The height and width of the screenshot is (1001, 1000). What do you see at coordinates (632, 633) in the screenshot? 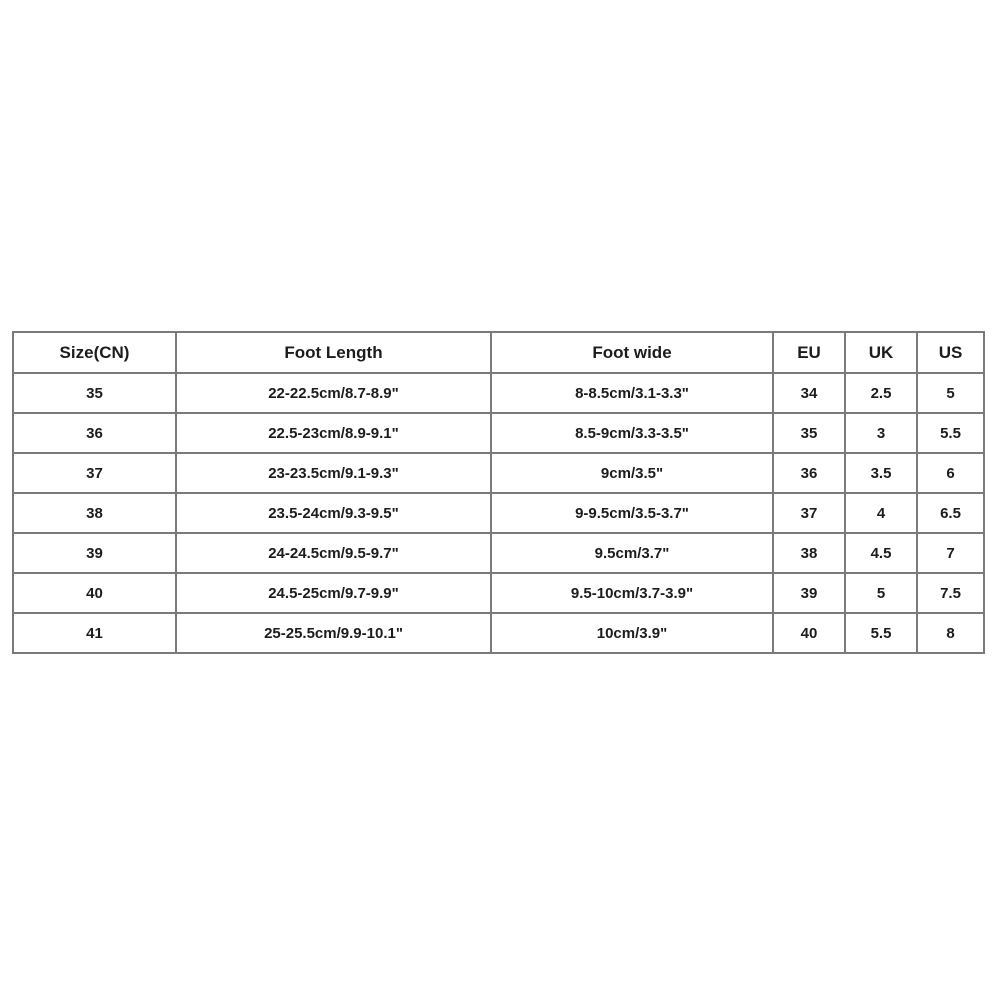
I see `cell-foot-wide: 10cm/3.9"` at bounding box center [632, 633].